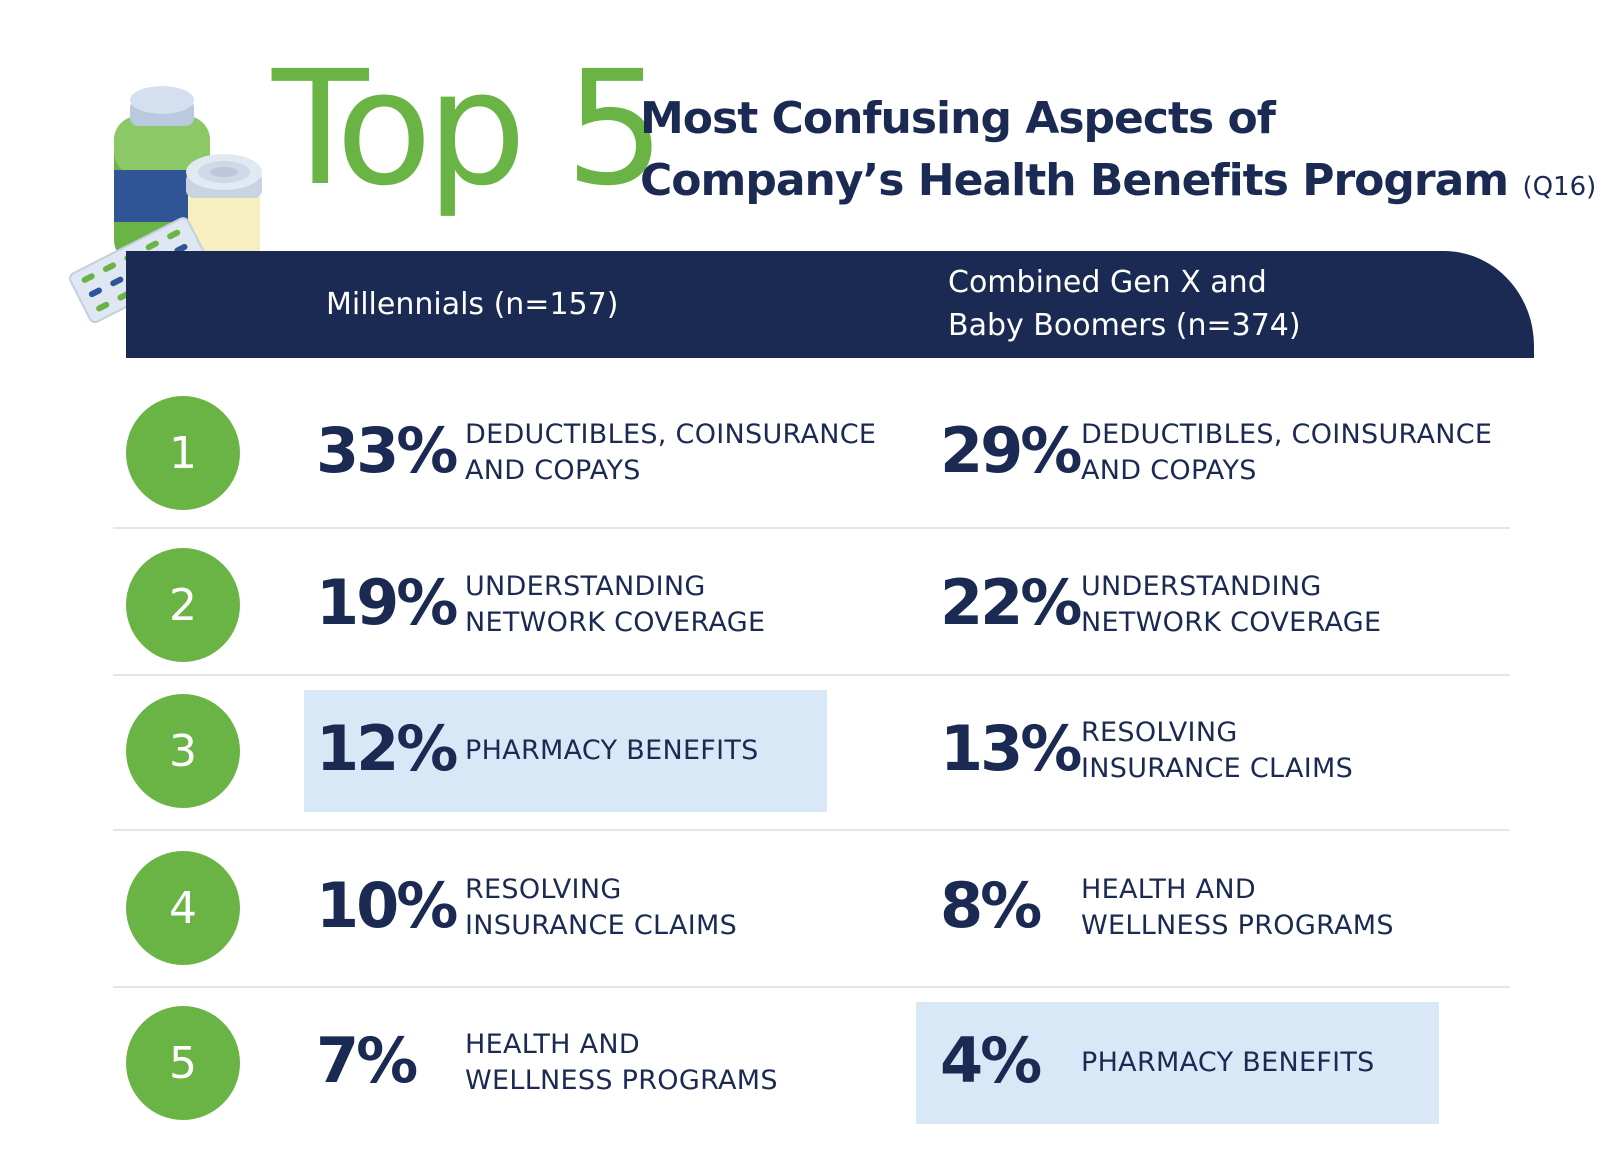 The height and width of the screenshot is (1173, 1600). Describe the element at coordinates (621, 1063) in the screenshot. I see `item-label-millennials-5: HEALTH AND WELLNESS PROGRAMS` at that location.